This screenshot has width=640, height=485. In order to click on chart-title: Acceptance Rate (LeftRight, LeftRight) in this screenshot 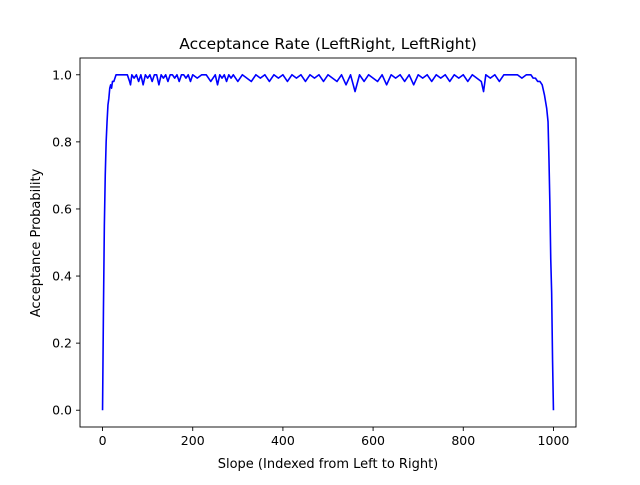, I will do `click(328, 44)`.